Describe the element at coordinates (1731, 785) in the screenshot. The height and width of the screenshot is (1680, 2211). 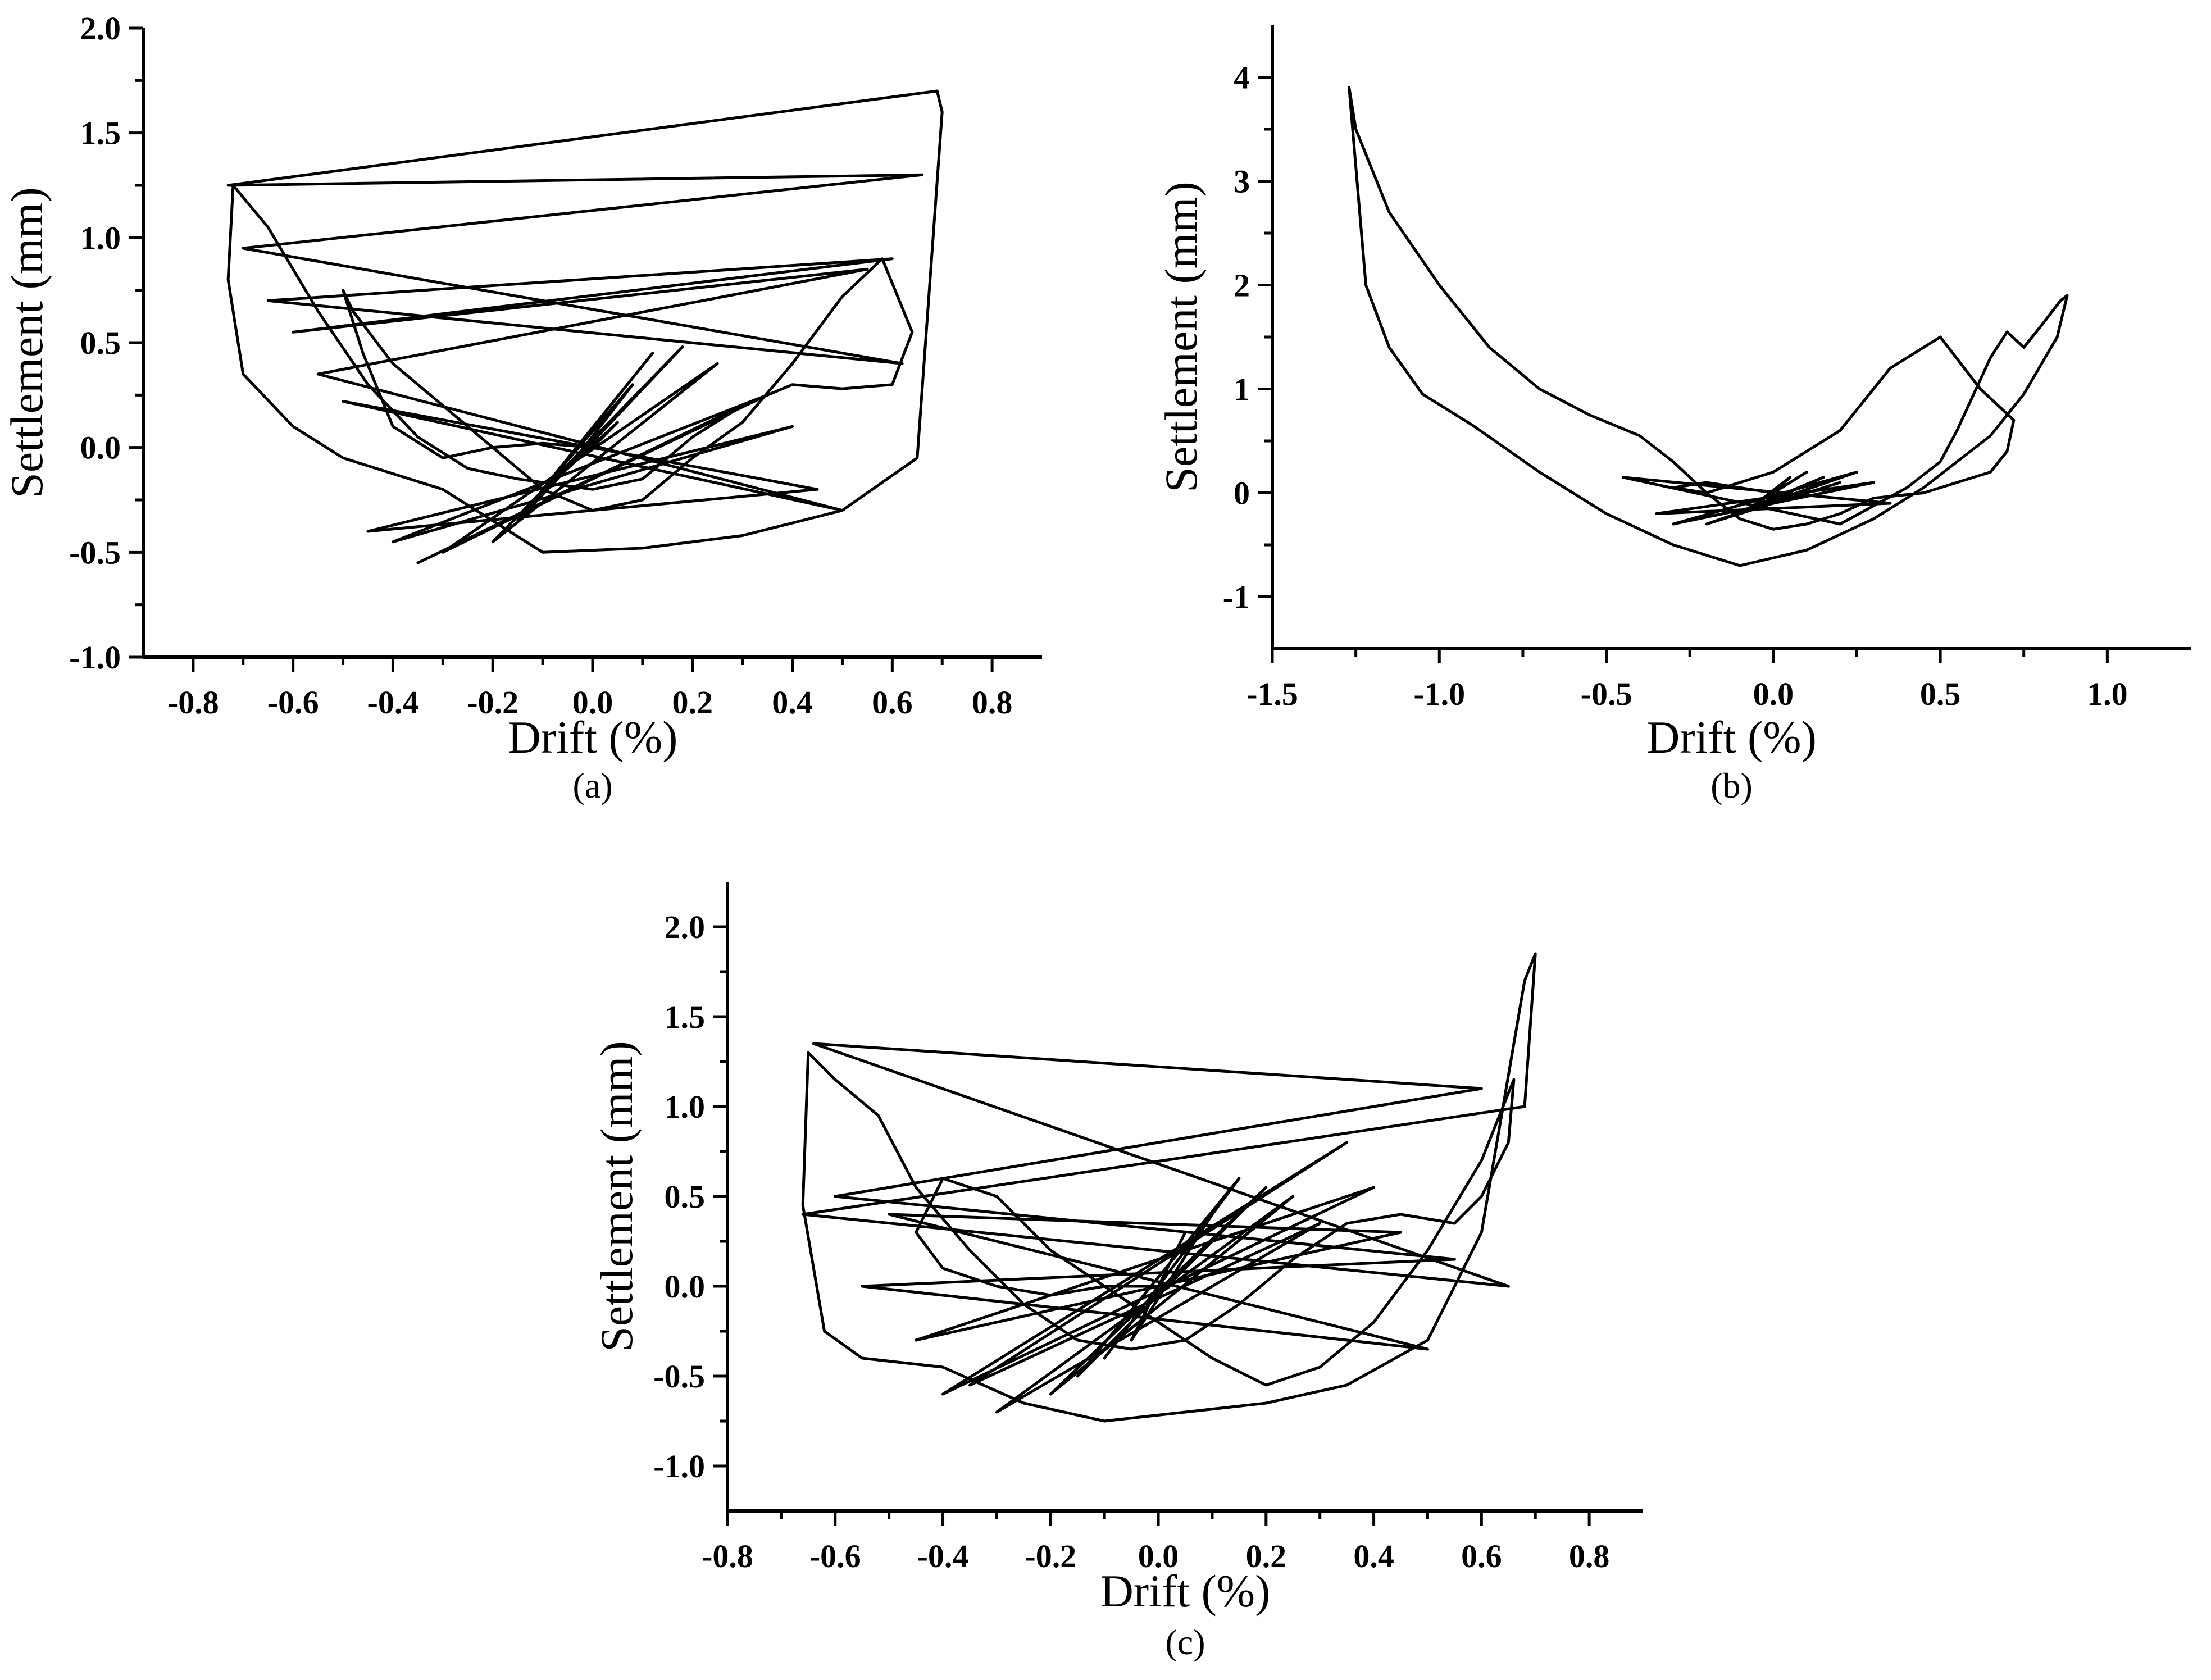
I see `panel-label: (b)` at that location.